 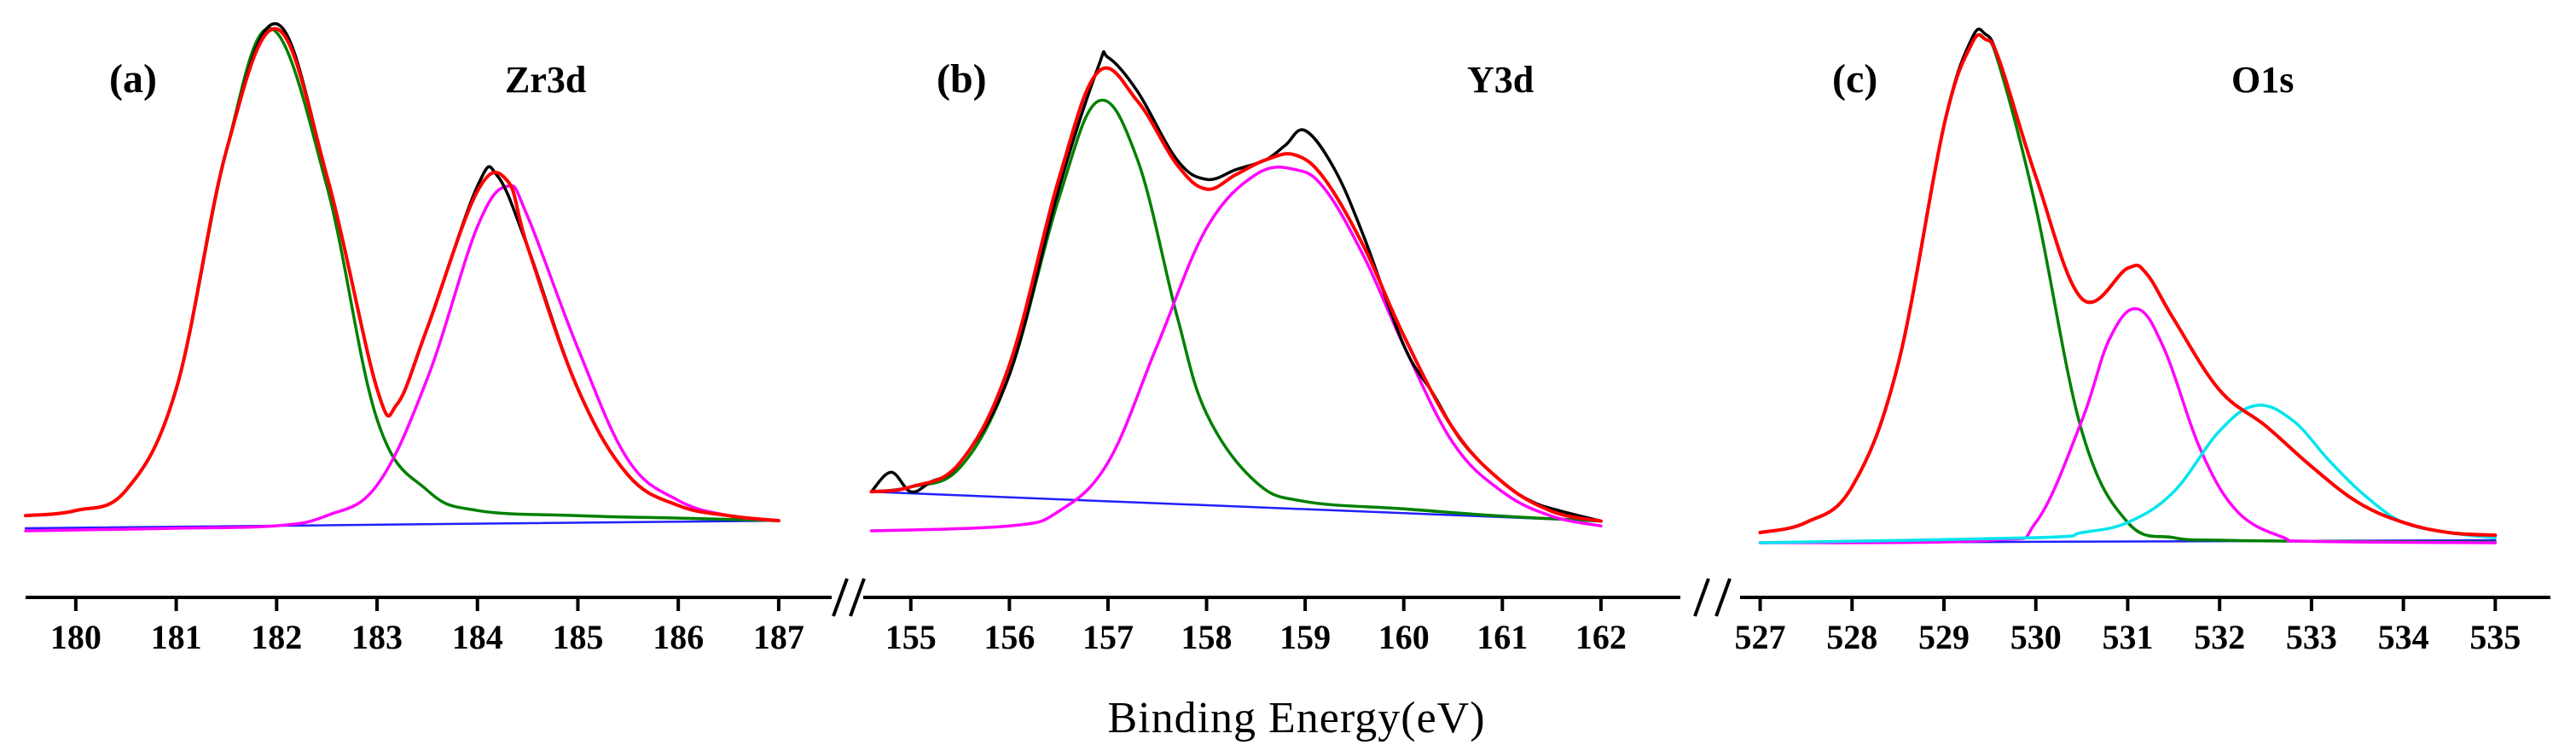 I want to click on x-tick-label: 159, so click(x=1305, y=637).